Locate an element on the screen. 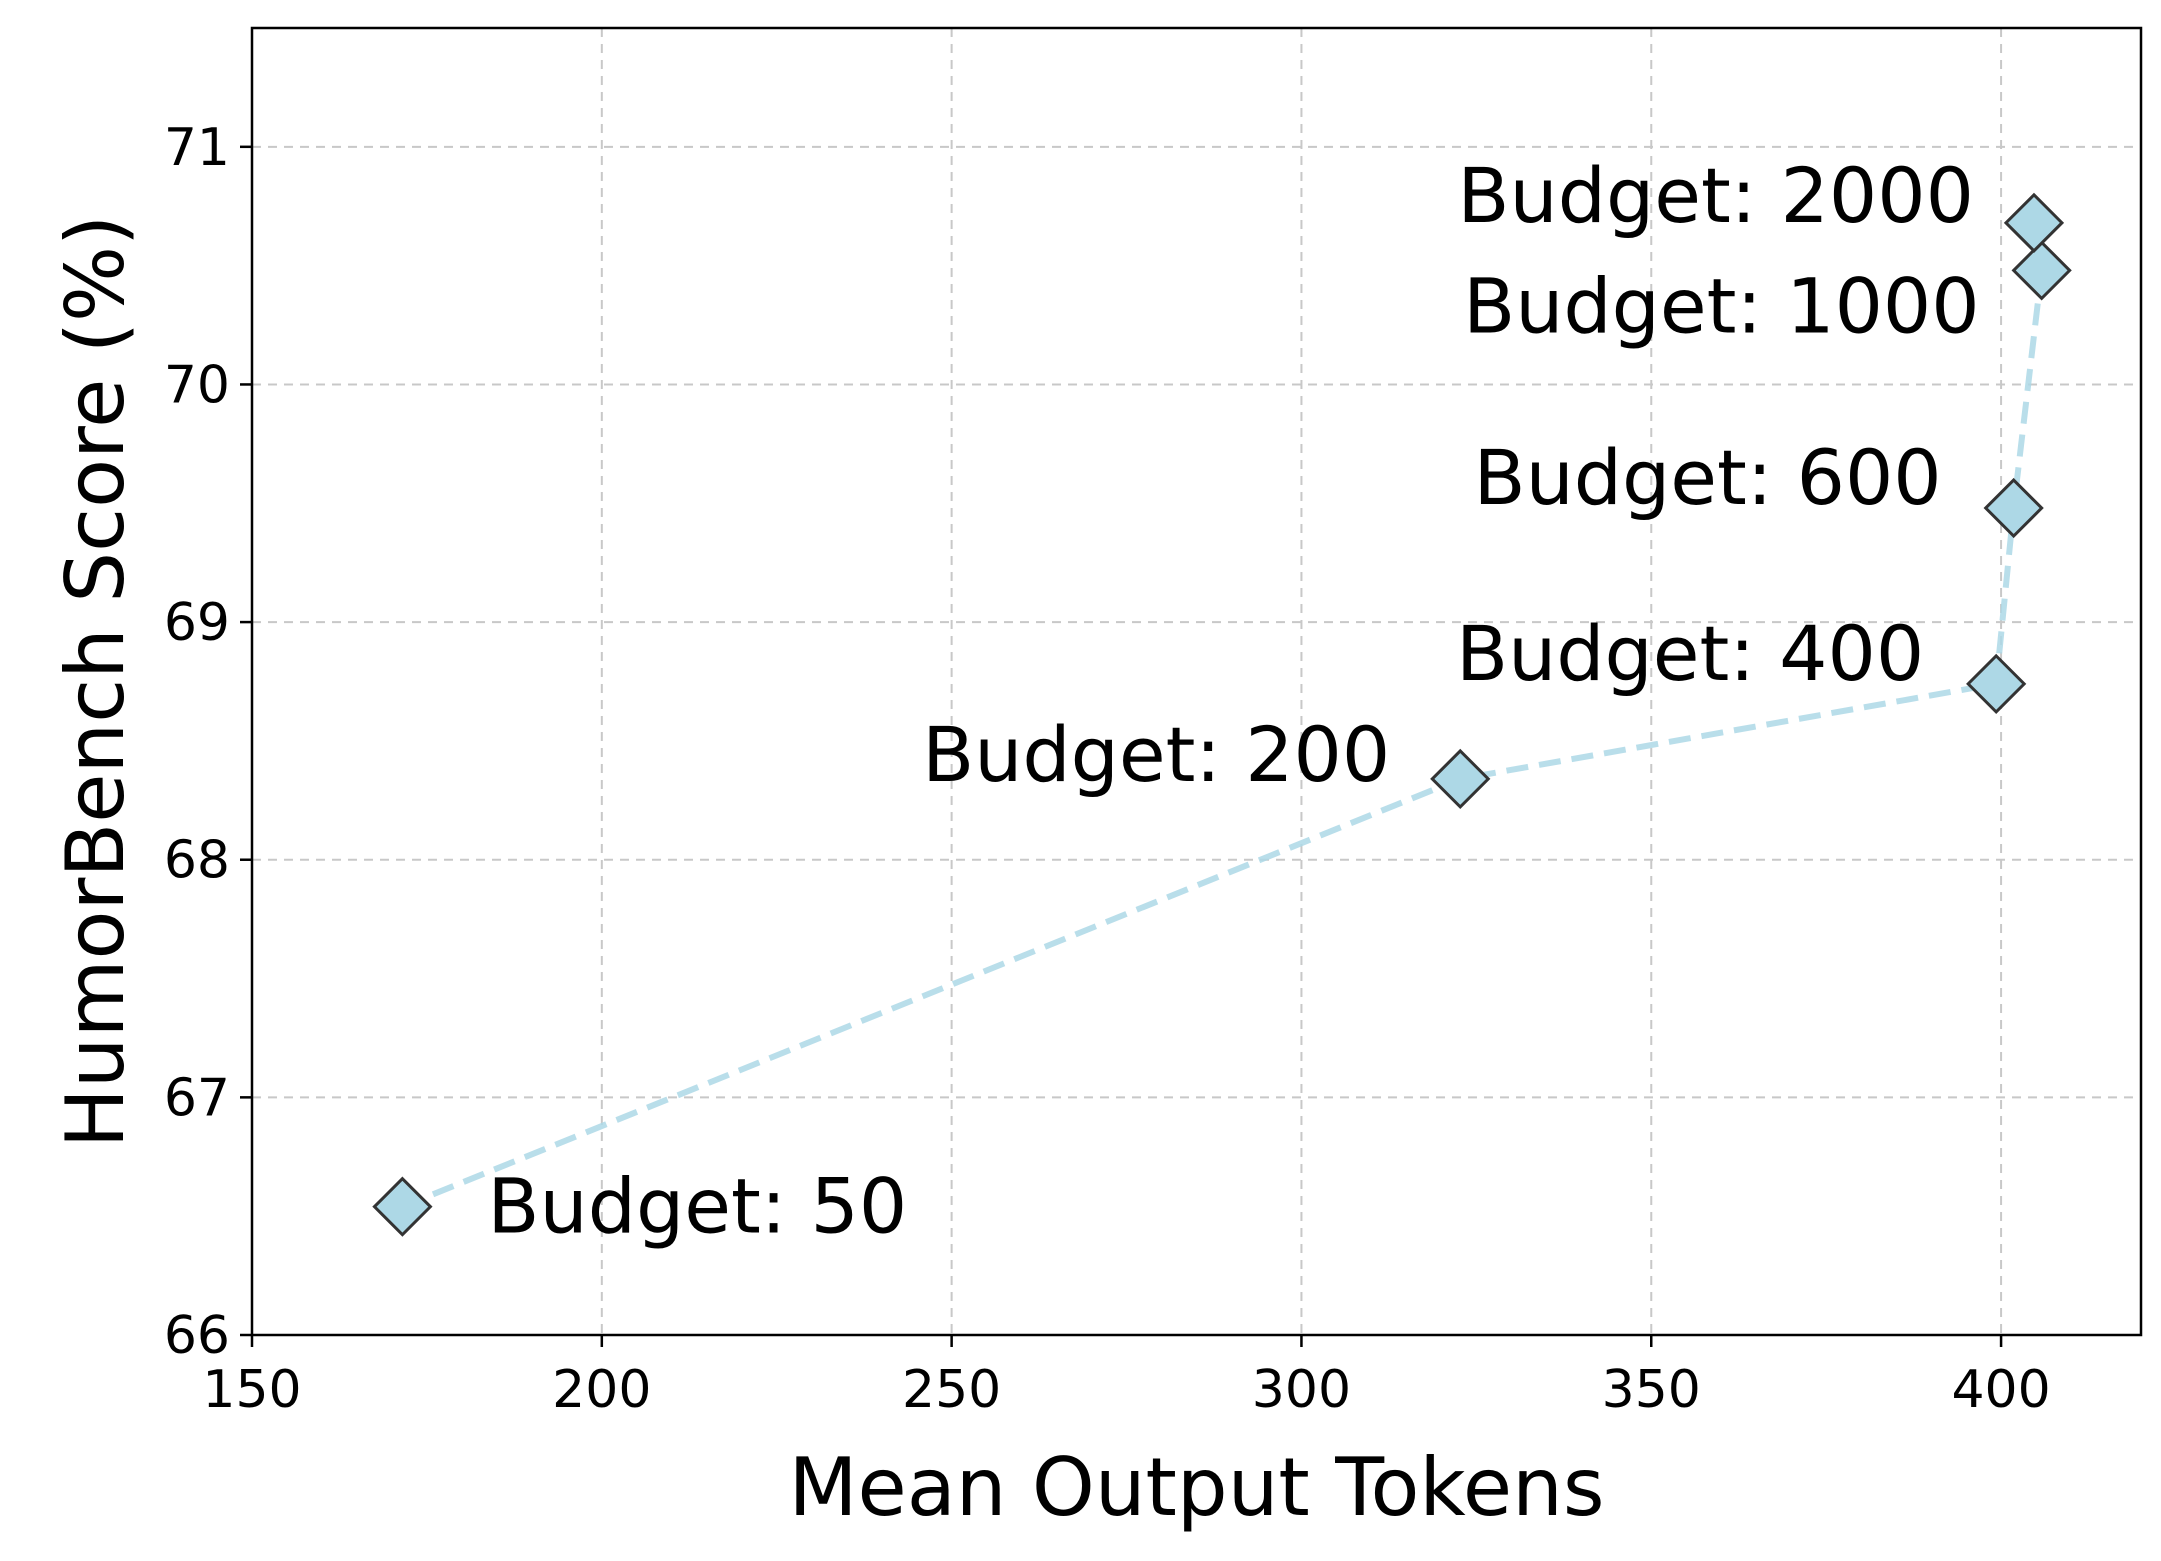  y-axis-title: HumorBench Score (%) is located at coordinates (95, 681).